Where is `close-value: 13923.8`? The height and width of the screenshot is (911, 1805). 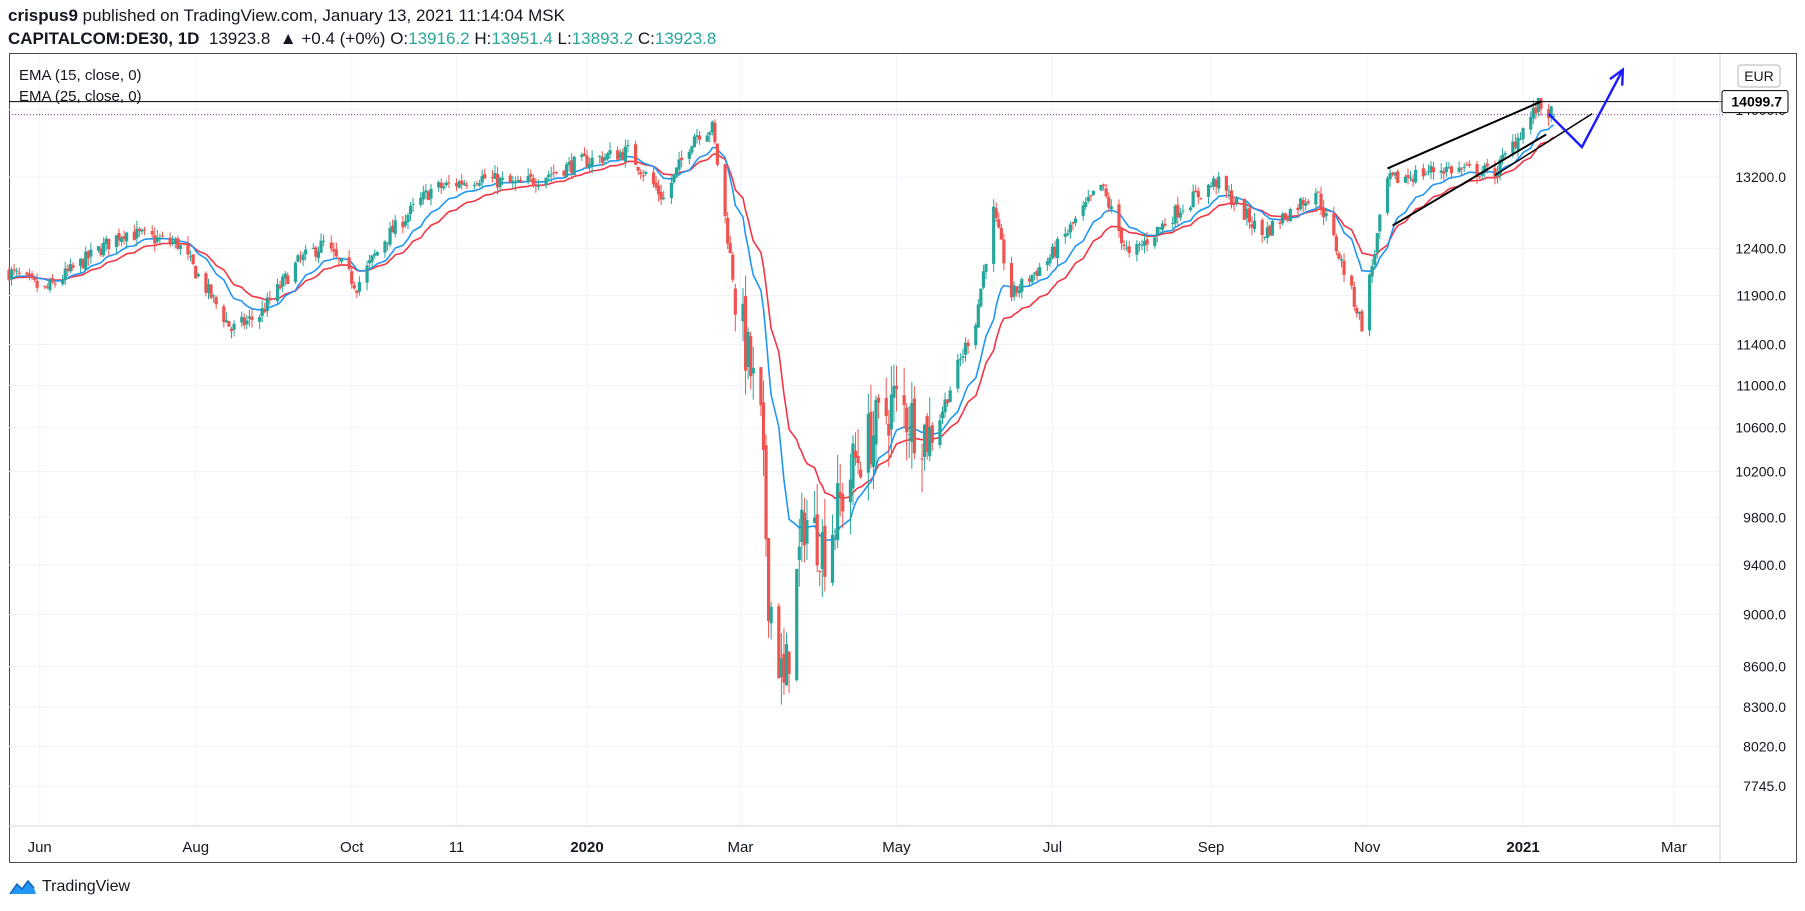
close-value: 13923.8 is located at coordinates (685, 38).